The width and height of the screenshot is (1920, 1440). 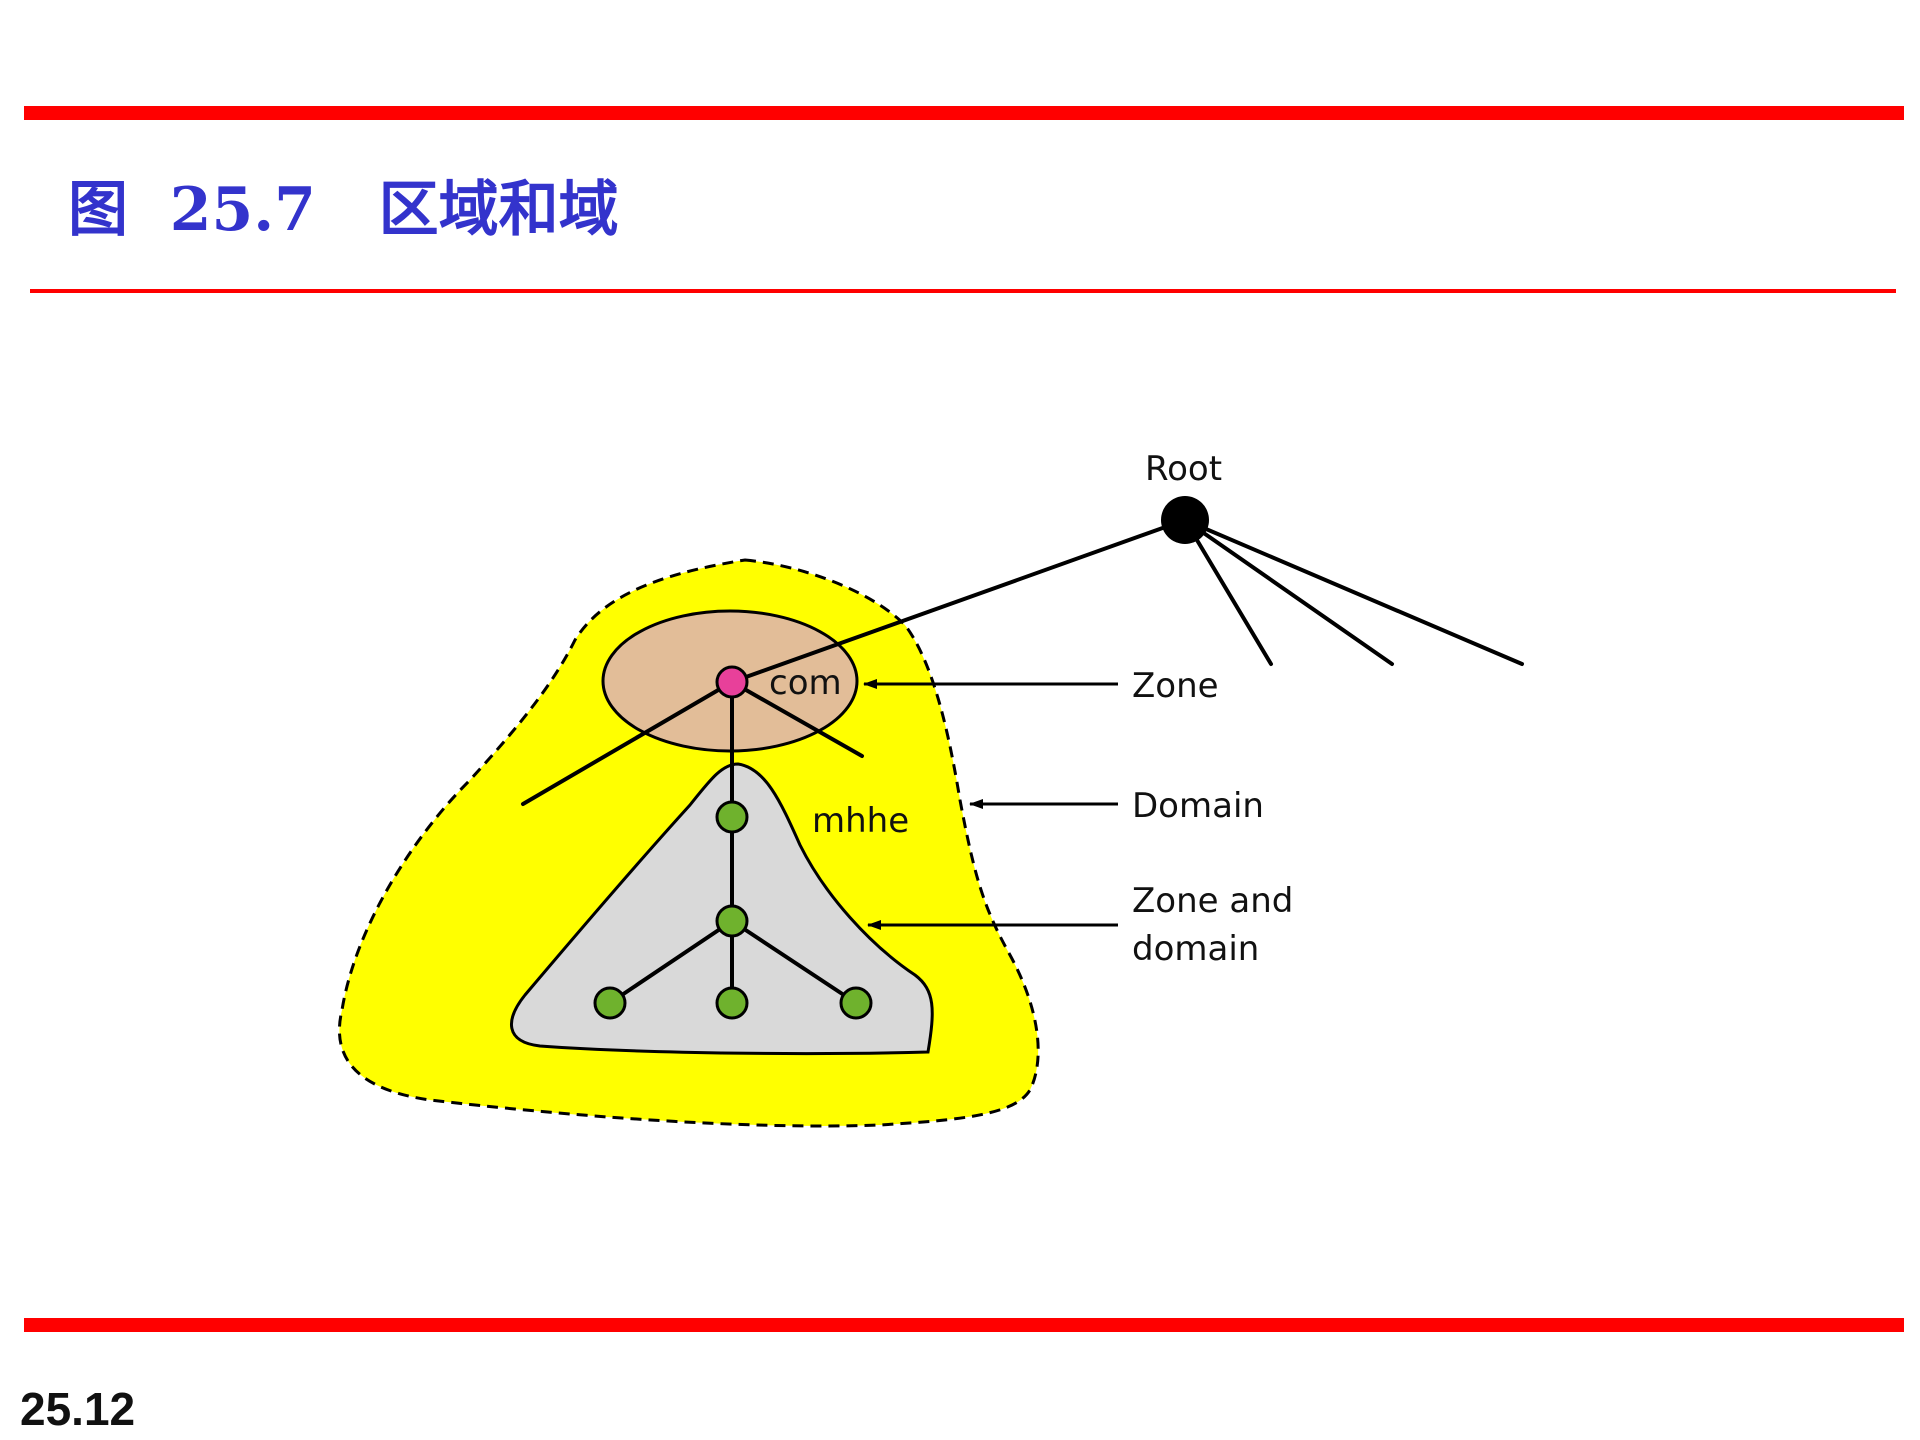 I want to click on page-number: 25.12, so click(x=78, y=1409).